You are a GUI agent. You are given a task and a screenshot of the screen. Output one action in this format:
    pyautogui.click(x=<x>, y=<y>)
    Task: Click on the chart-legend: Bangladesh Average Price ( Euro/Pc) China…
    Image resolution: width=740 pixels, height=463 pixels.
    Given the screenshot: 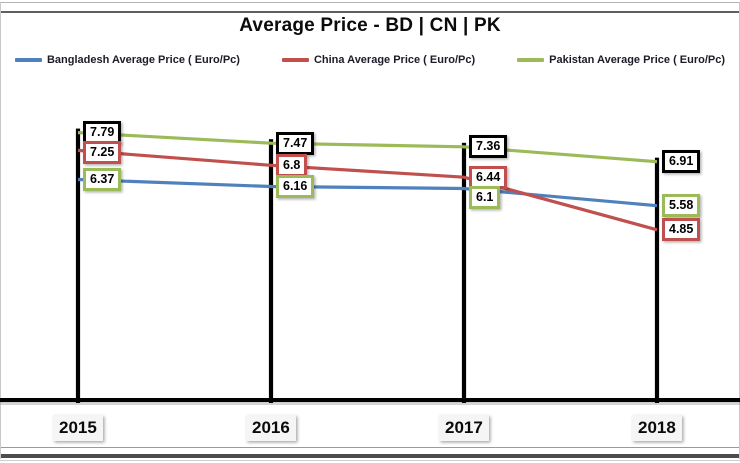 What is the action you would take?
    pyautogui.click(x=370, y=60)
    